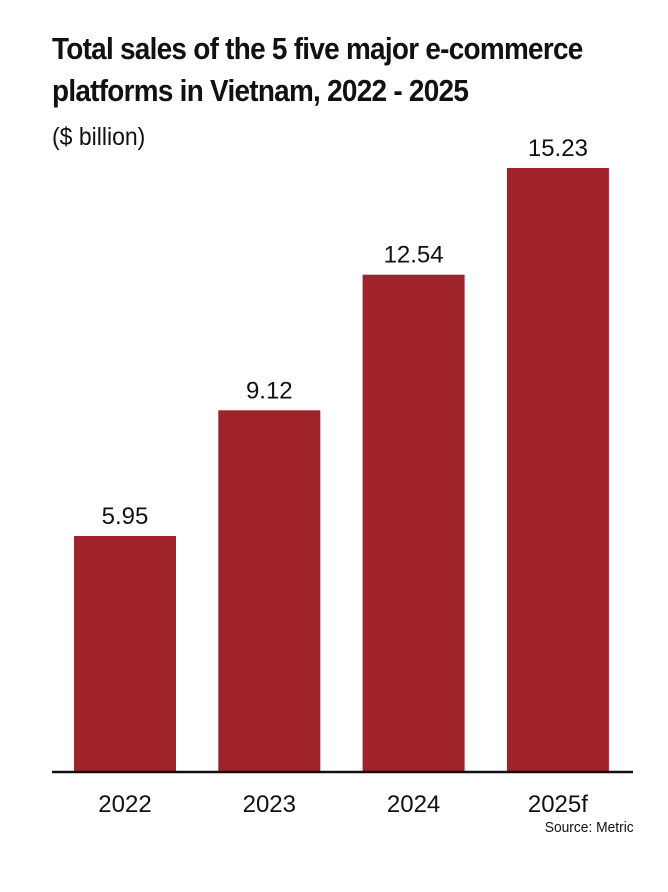  I want to click on data-label-2022: 5.95, so click(125, 516).